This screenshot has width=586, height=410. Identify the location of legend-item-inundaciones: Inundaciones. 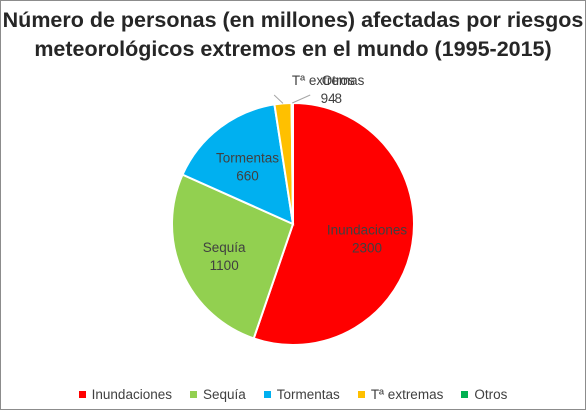
(125, 394).